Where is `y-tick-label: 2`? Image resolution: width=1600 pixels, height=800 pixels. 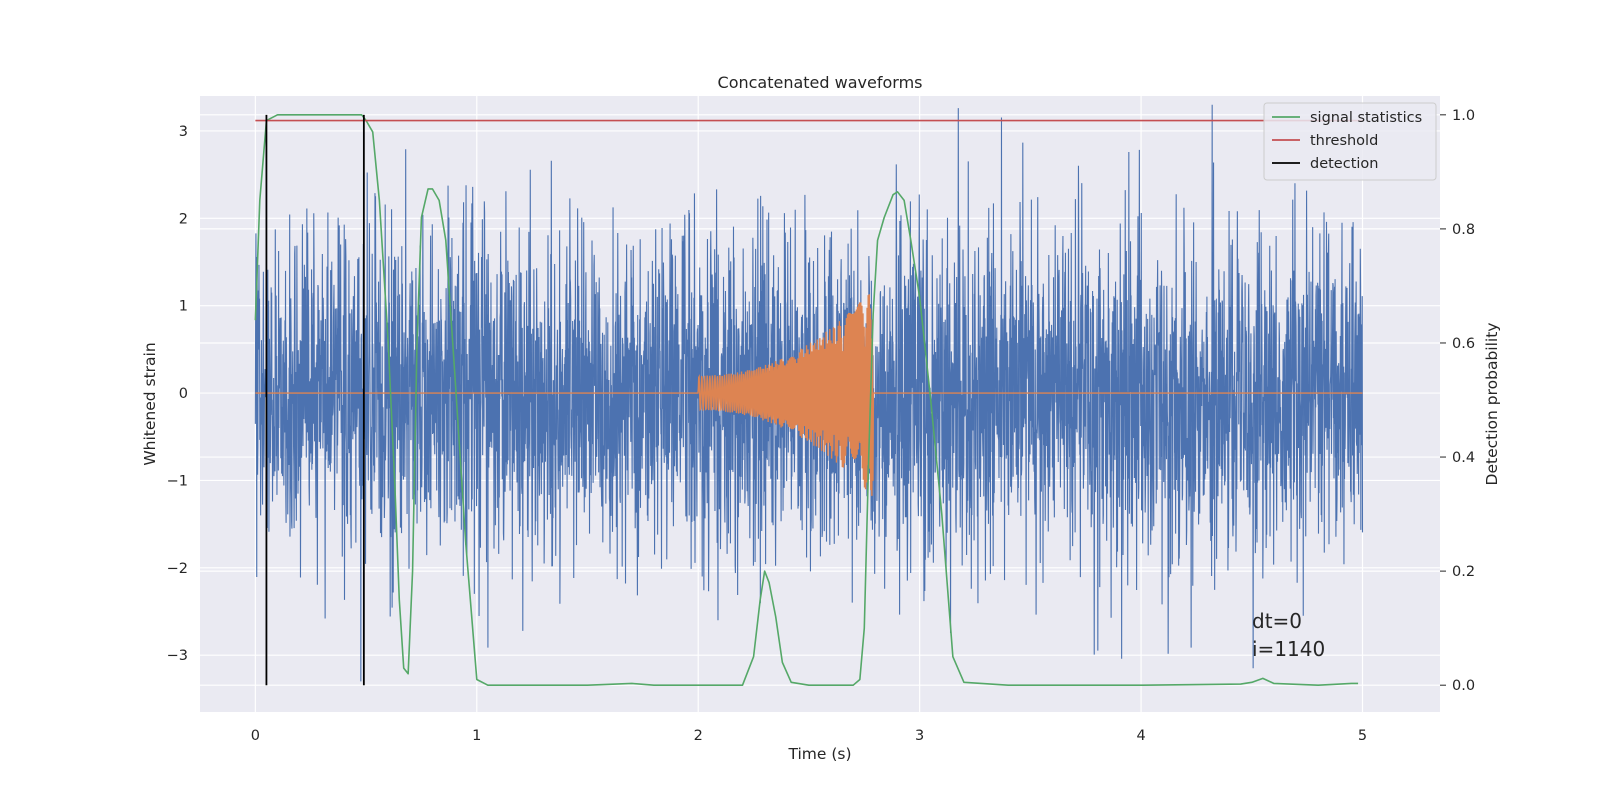 y-tick-label: 2 is located at coordinates (183, 219).